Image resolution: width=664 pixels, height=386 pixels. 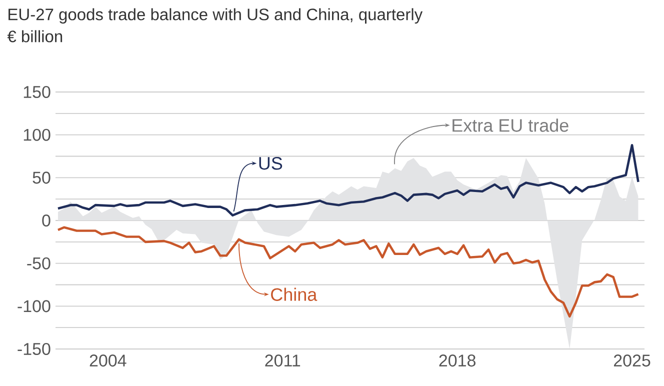 I want to click on y-tick-label: 50, so click(x=41, y=178).